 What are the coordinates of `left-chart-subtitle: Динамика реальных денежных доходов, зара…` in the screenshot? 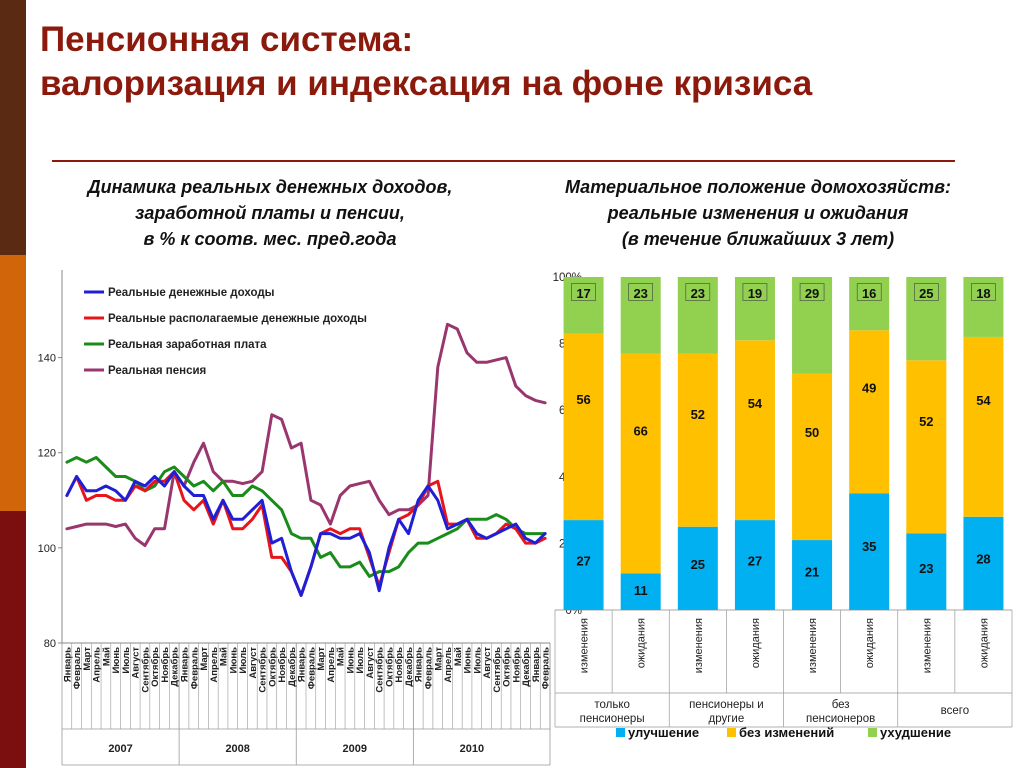 It's located at (270, 213).